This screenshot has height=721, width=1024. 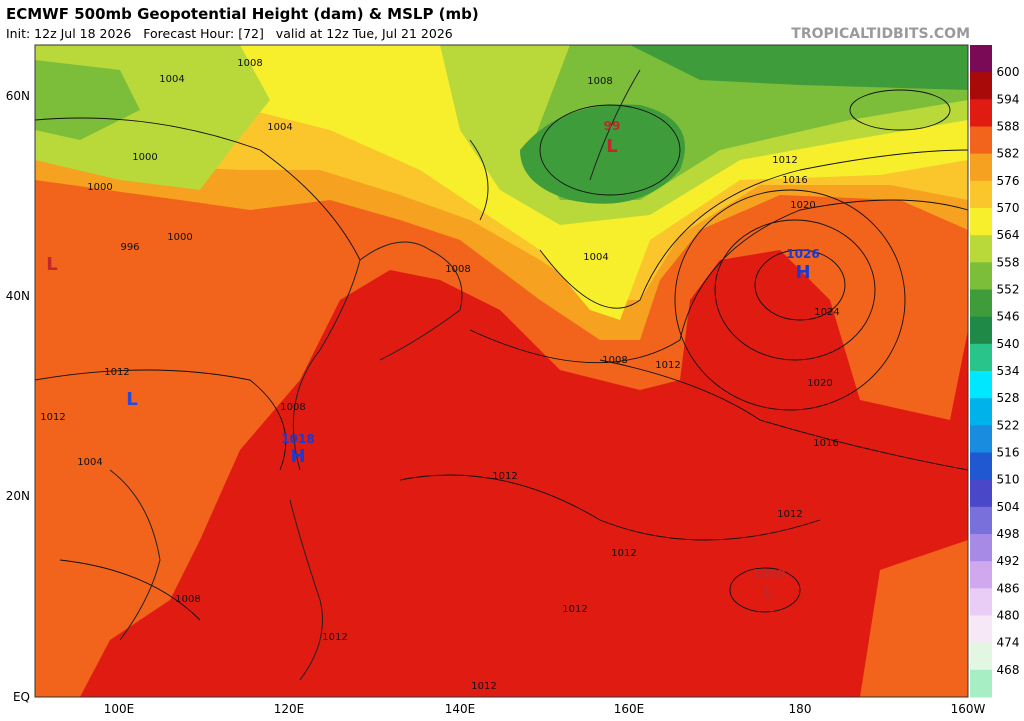 What do you see at coordinates (1008, 127) in the screenshot?
I see `colorbar-label: 588` at bounding box center [1008, 127].